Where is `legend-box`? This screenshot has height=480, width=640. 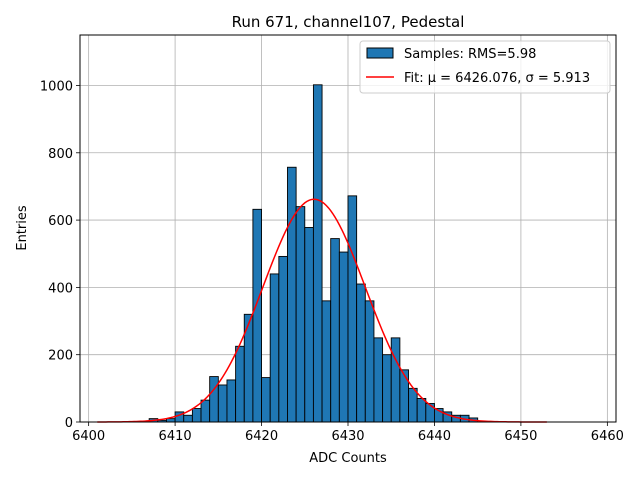 legend-box is located at coordinates (485, 67).